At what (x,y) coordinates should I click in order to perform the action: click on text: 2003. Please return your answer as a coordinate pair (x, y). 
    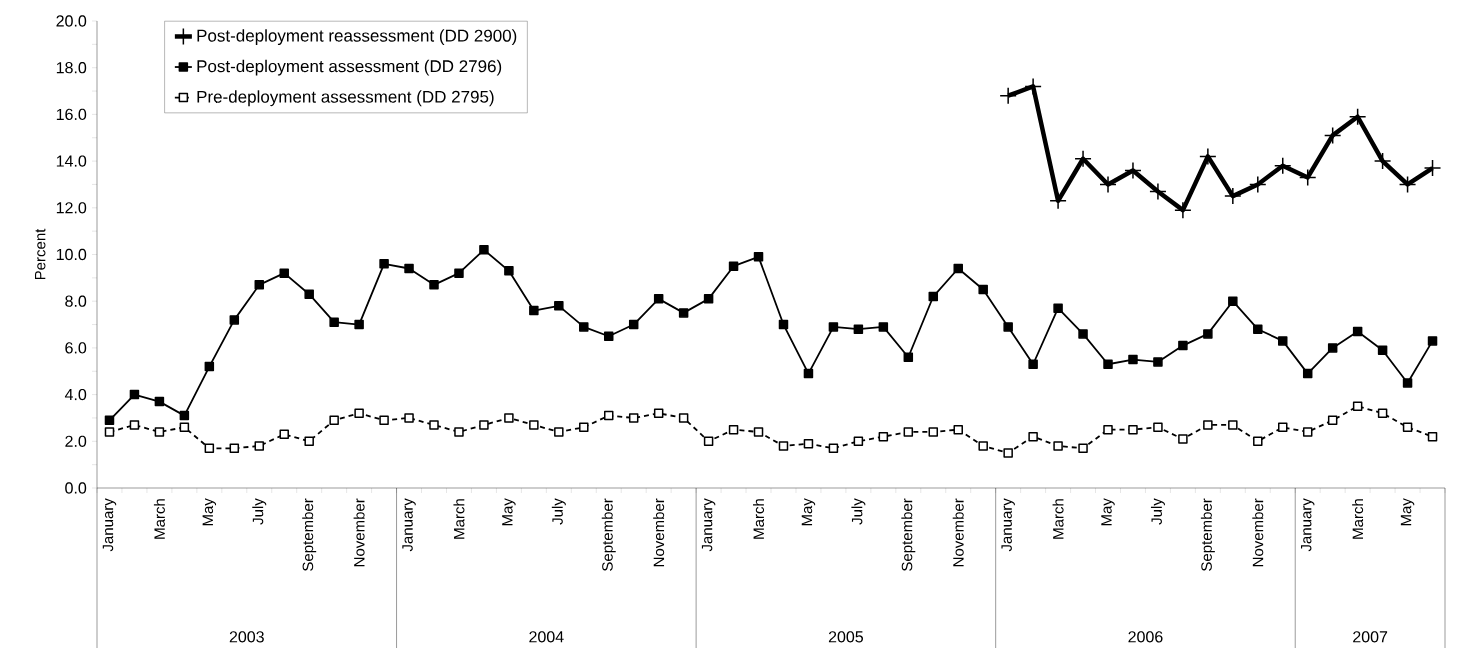
    Looking at the image, I should click on (246, 637).